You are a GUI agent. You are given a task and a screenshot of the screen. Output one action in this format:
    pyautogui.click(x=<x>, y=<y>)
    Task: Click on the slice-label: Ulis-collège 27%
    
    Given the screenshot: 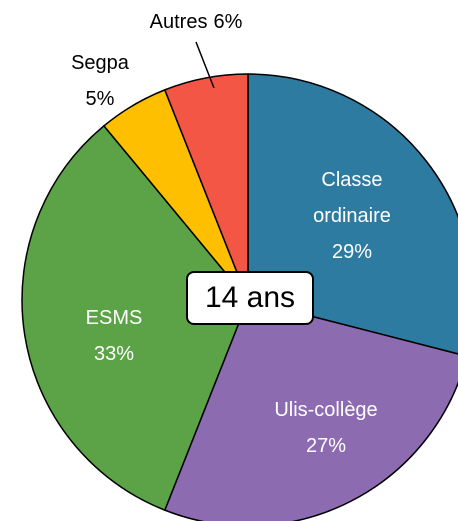 What is the action you would take?
    pyautogui.click(x=326, y=428)
    